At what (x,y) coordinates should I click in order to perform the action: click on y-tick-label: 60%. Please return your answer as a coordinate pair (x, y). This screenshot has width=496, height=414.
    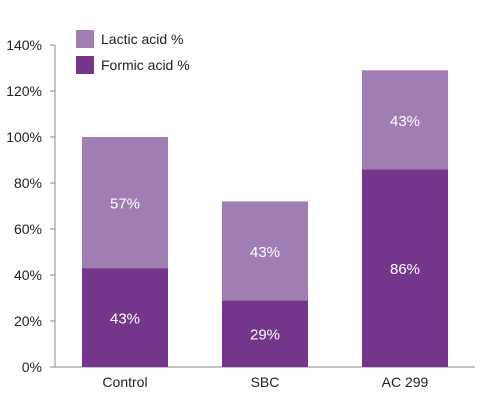
    Looking at the image, I should click on (28, 229).